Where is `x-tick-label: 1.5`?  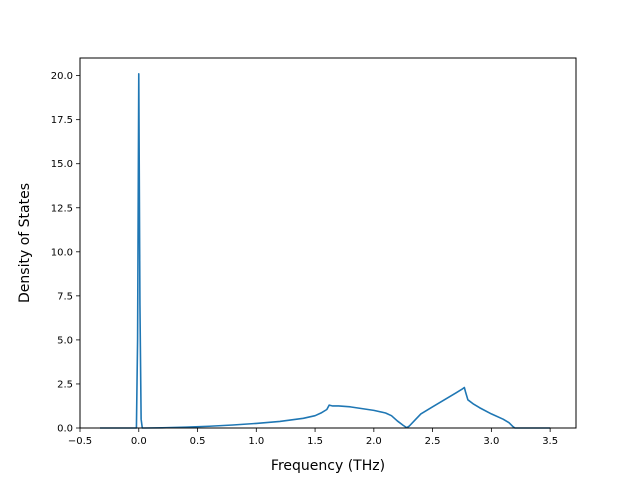
x-tick-label: 1.5 is located at coordinates (315, 441).